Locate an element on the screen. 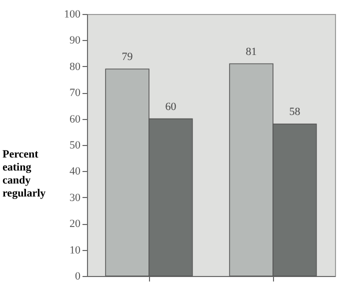 This screenshot has height=287, width=337. y-tick-label: 0 is located at coordinates (78, 276).